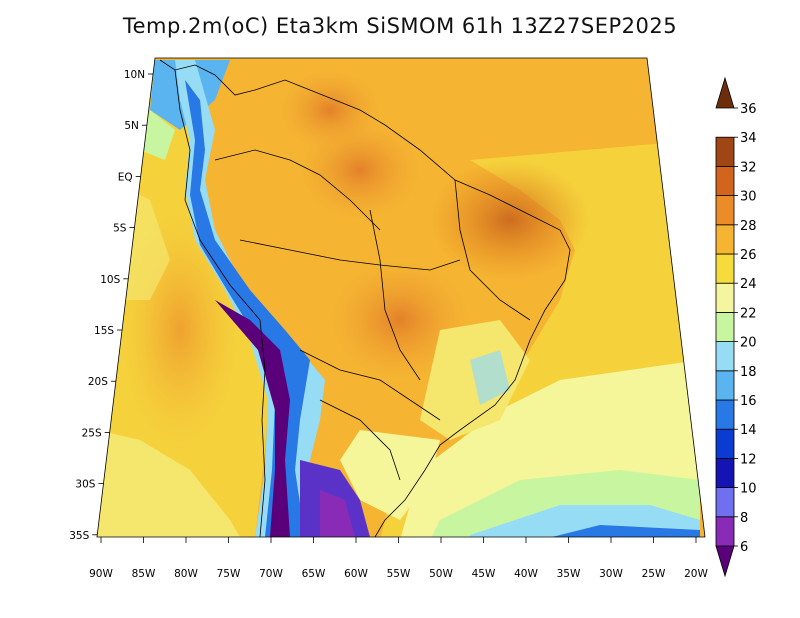 This screenshot has width=800, height=618. Describe the element at coordinates (748, 226) in the screenshot. I see `colorbar-label: 28` at that location.